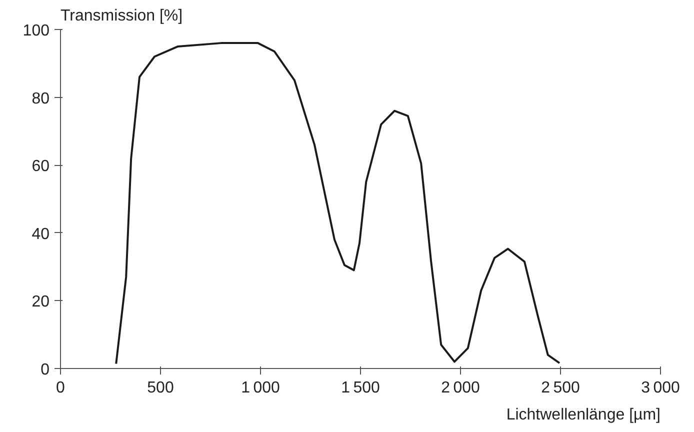 The image size is (694, 432). Describe the element at coordinates (61, 388) in the screenshot. I see `x-tick-label: 0` at that location.